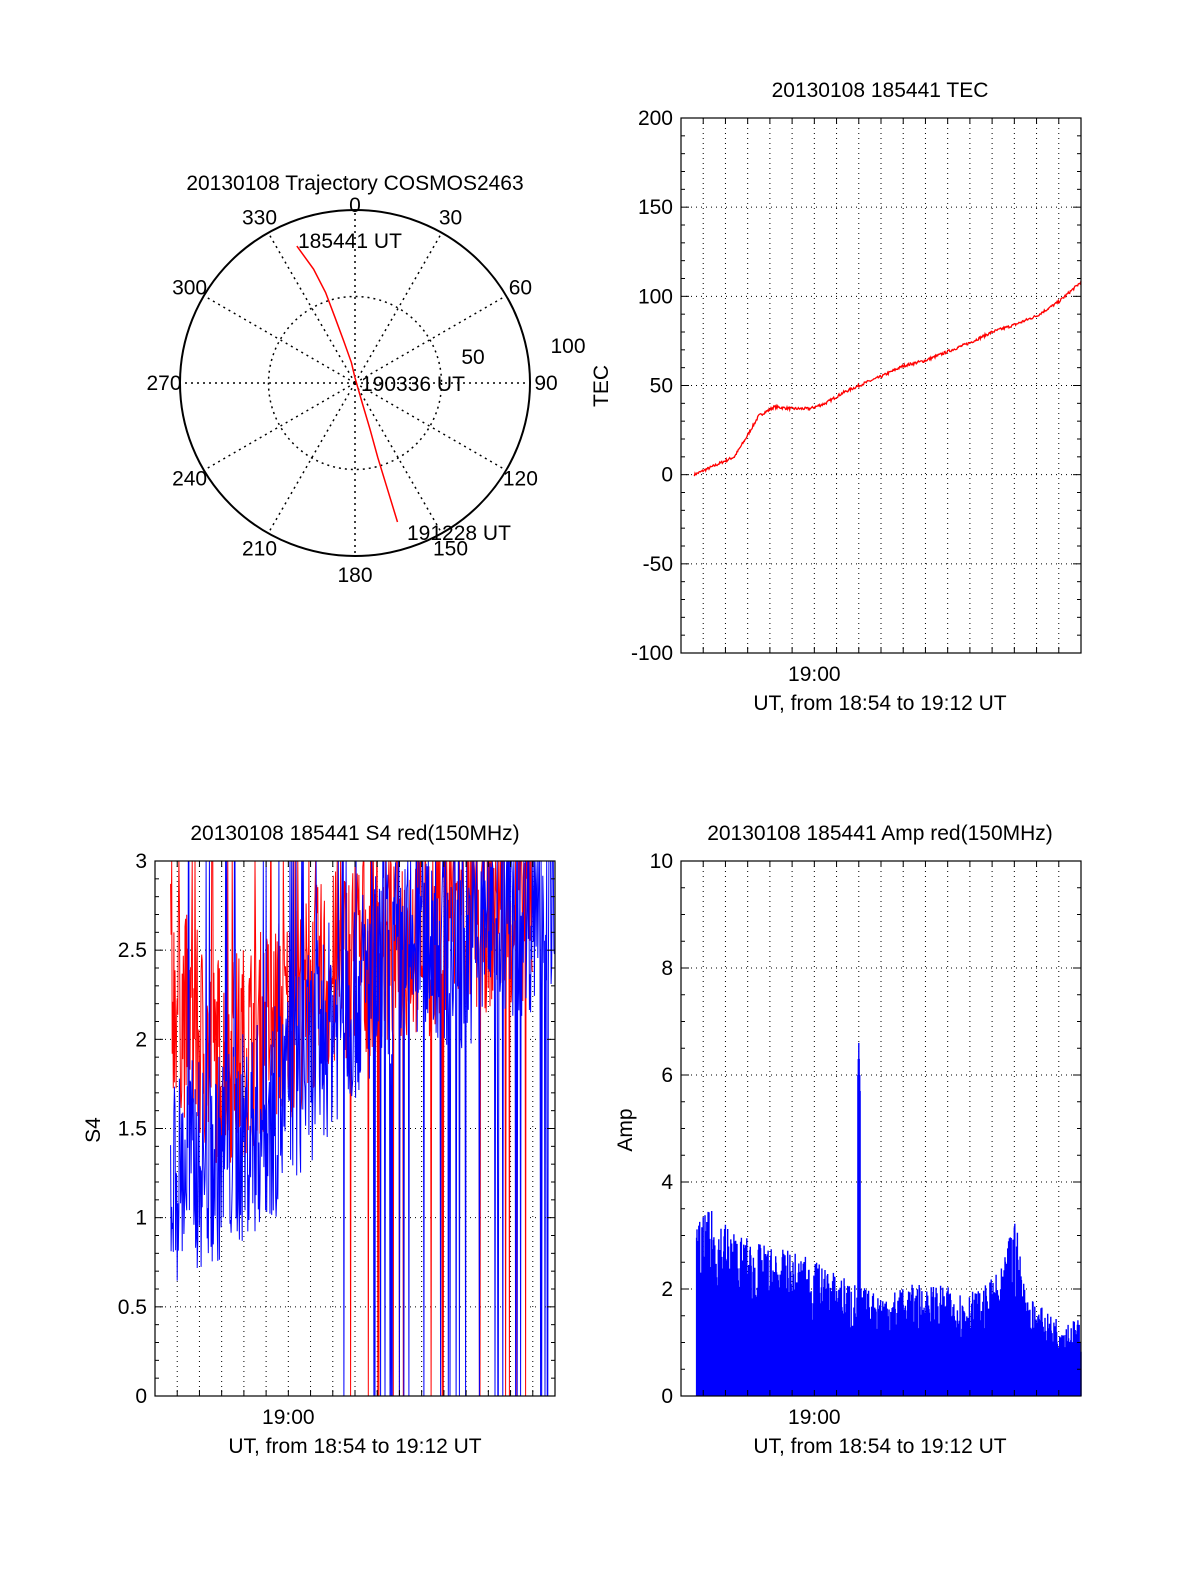 Image resolution: width=1200 pixels, height=1575 pixels. What do you see at coordinates (354, 833) in the screenshot?
I see `s4-title: 20130108 185441 S4 red(150MHz)` at bounding box center [354, 833].